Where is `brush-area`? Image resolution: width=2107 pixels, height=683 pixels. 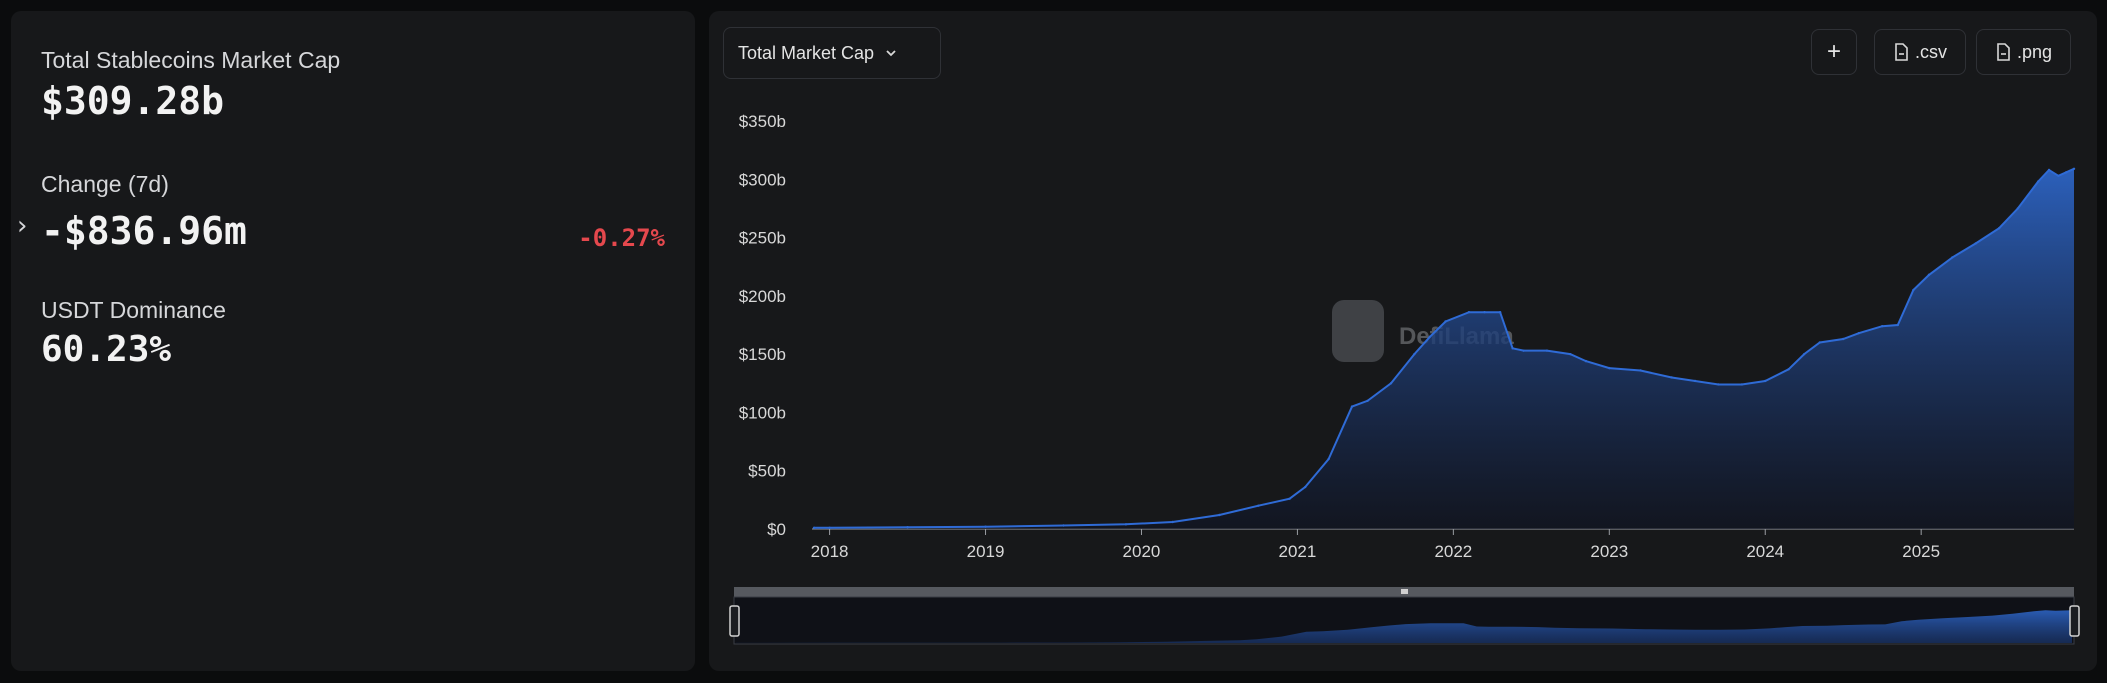 brush-area is located at coordinates (1404, 626).